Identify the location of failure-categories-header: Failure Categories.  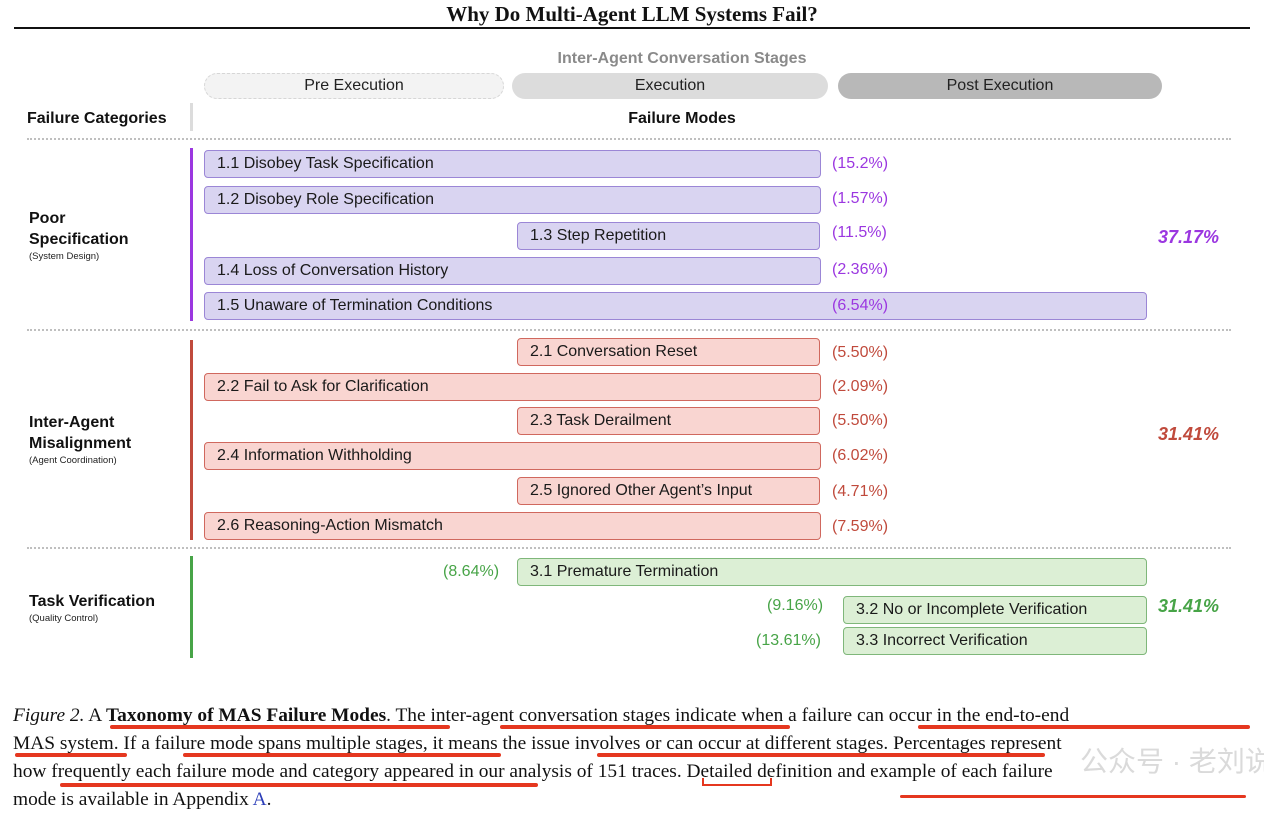
(97, 118).